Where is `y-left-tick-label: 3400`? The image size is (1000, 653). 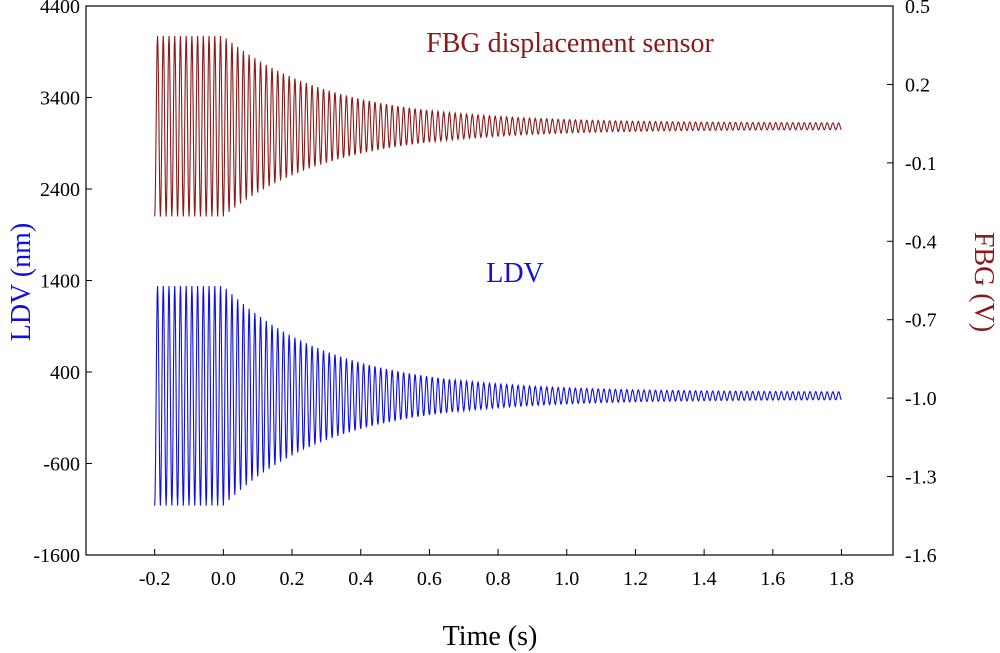 y-left-tick-label: 3400 is located at coordinates (60, 99).